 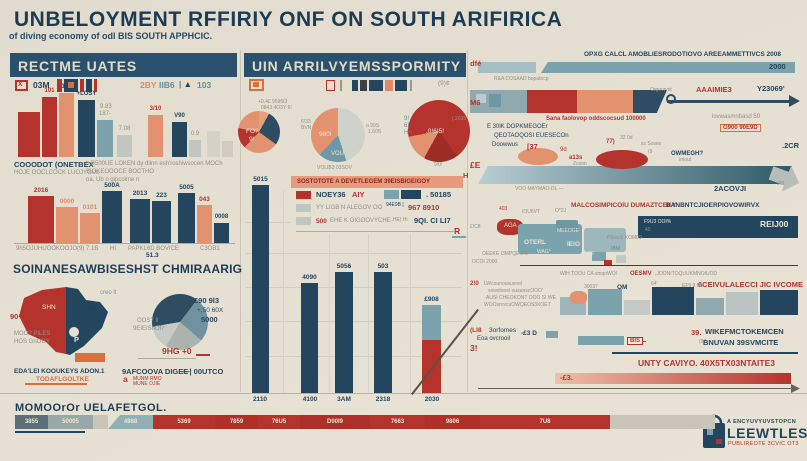 What do you see at coordinates (608, 263) in the screenshot?
I see `region-chip` at bounding box center [608, 263].